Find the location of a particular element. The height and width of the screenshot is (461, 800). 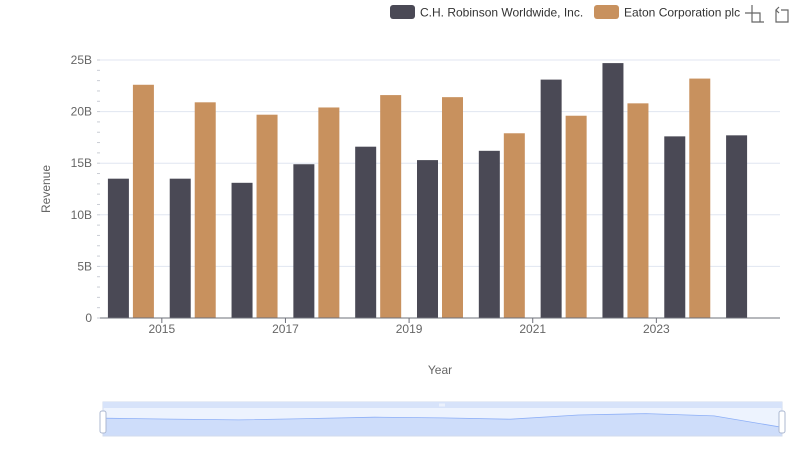

bar-eaton-2021 is located at coordinates (576, 216).